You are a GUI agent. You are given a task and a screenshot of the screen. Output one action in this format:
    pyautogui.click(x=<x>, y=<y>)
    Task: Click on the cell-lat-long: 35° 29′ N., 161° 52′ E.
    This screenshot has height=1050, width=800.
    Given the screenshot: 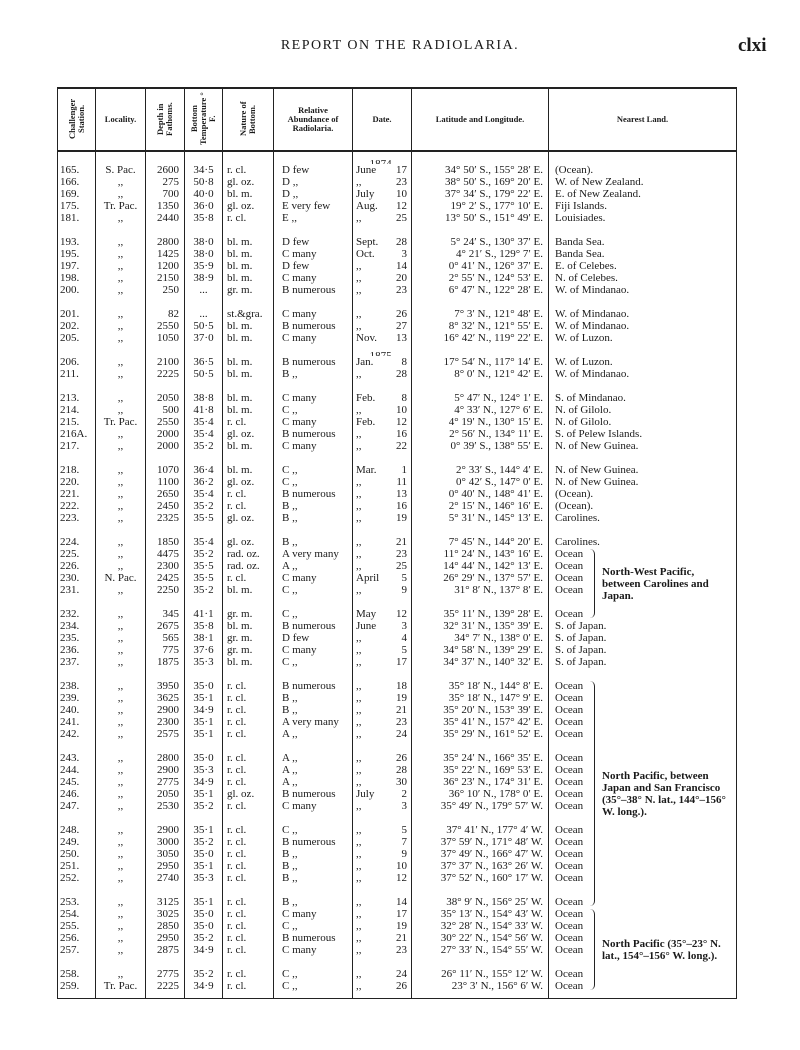 What is the action you would take?
    pyautogui.click(x=480, y=734)
    